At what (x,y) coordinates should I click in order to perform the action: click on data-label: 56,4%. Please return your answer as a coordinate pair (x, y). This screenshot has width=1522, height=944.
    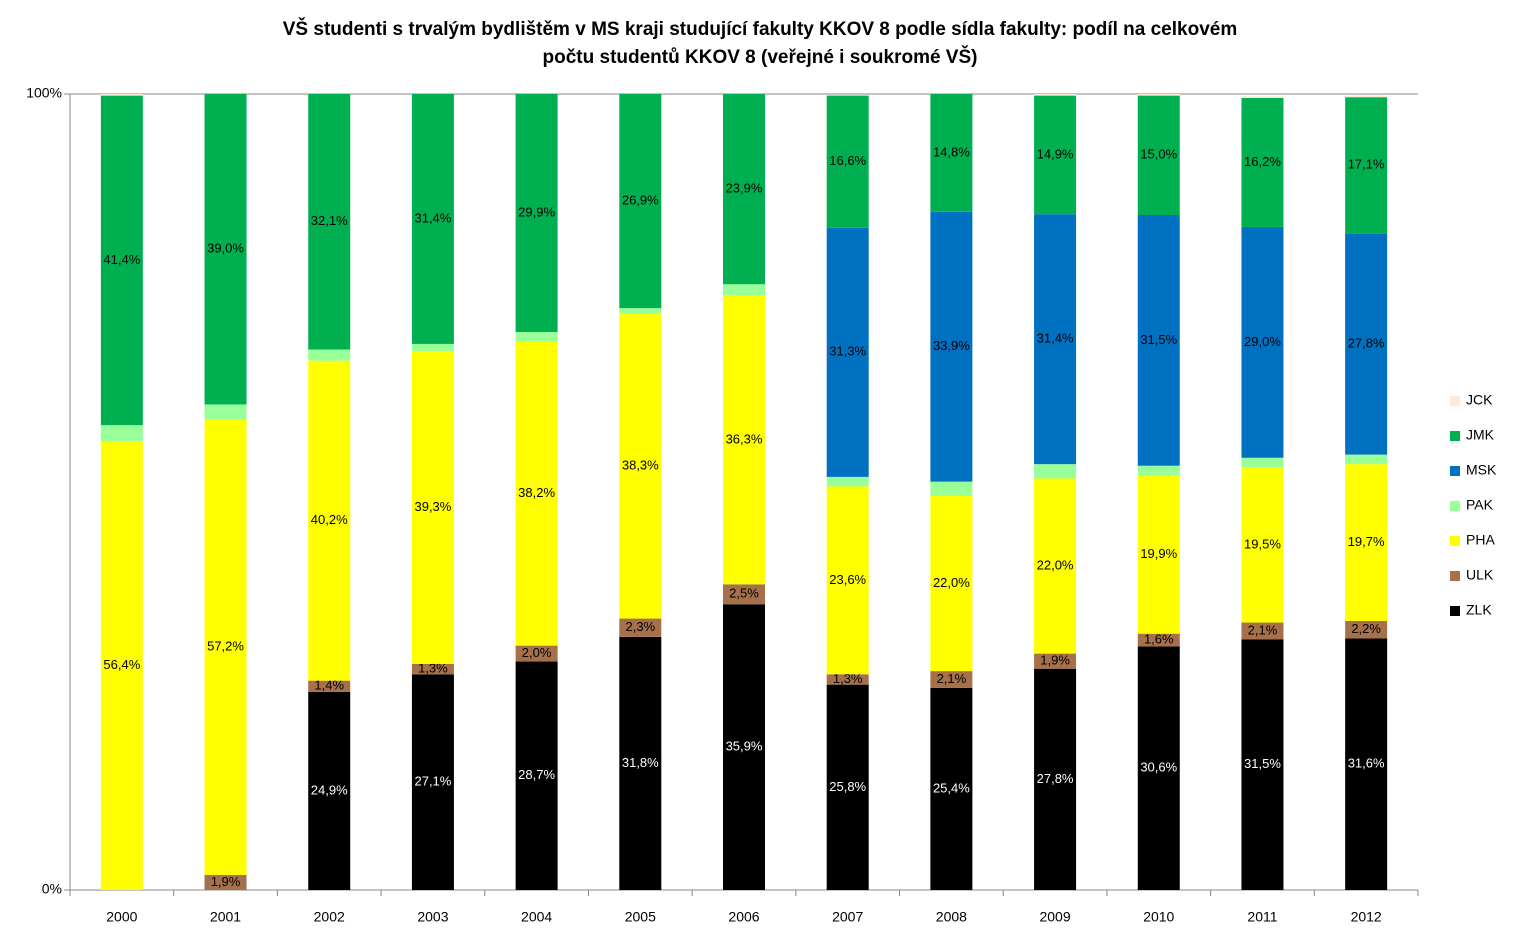
    Looking at the image, I should click on (121, 664).